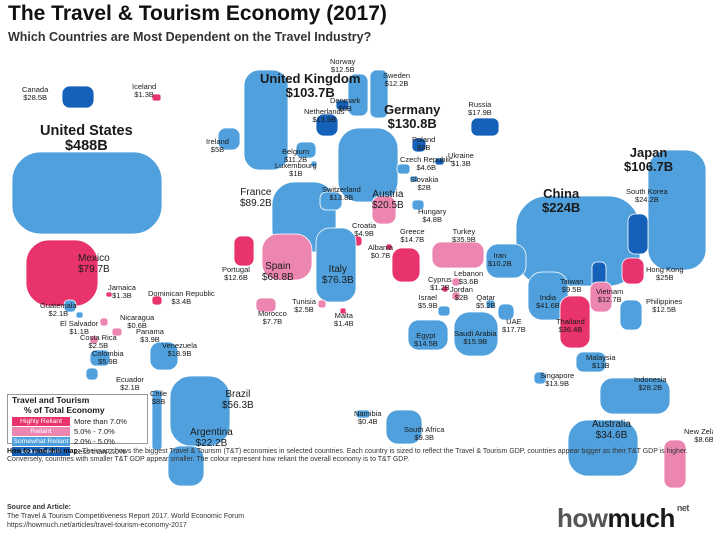  I want to click on country-name: Singapore, so click(557, 375).